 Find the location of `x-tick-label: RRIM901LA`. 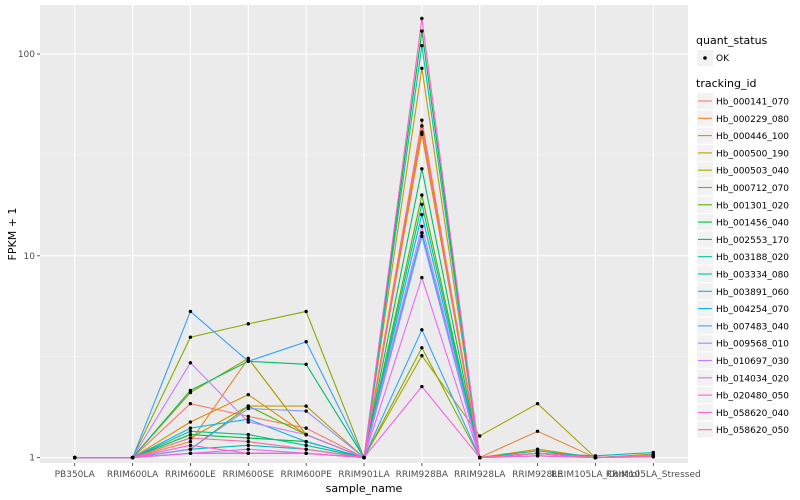

x-tick-label: RRIM901LA is located at coordinates (364, 475).